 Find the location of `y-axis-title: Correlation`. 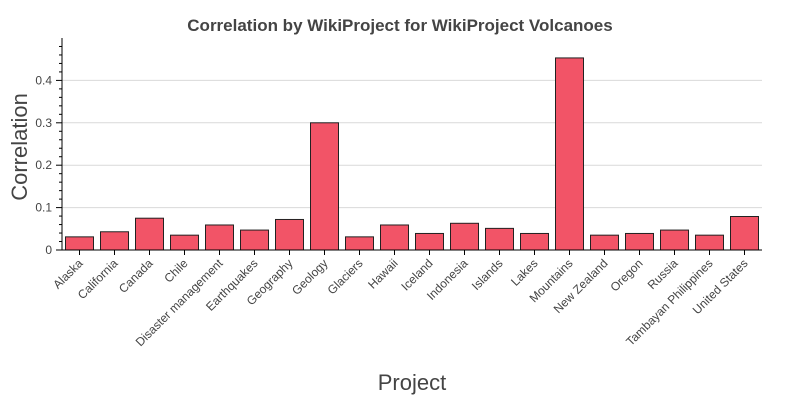

y-axis-title: Correlation is located at coordinates (19, 147).